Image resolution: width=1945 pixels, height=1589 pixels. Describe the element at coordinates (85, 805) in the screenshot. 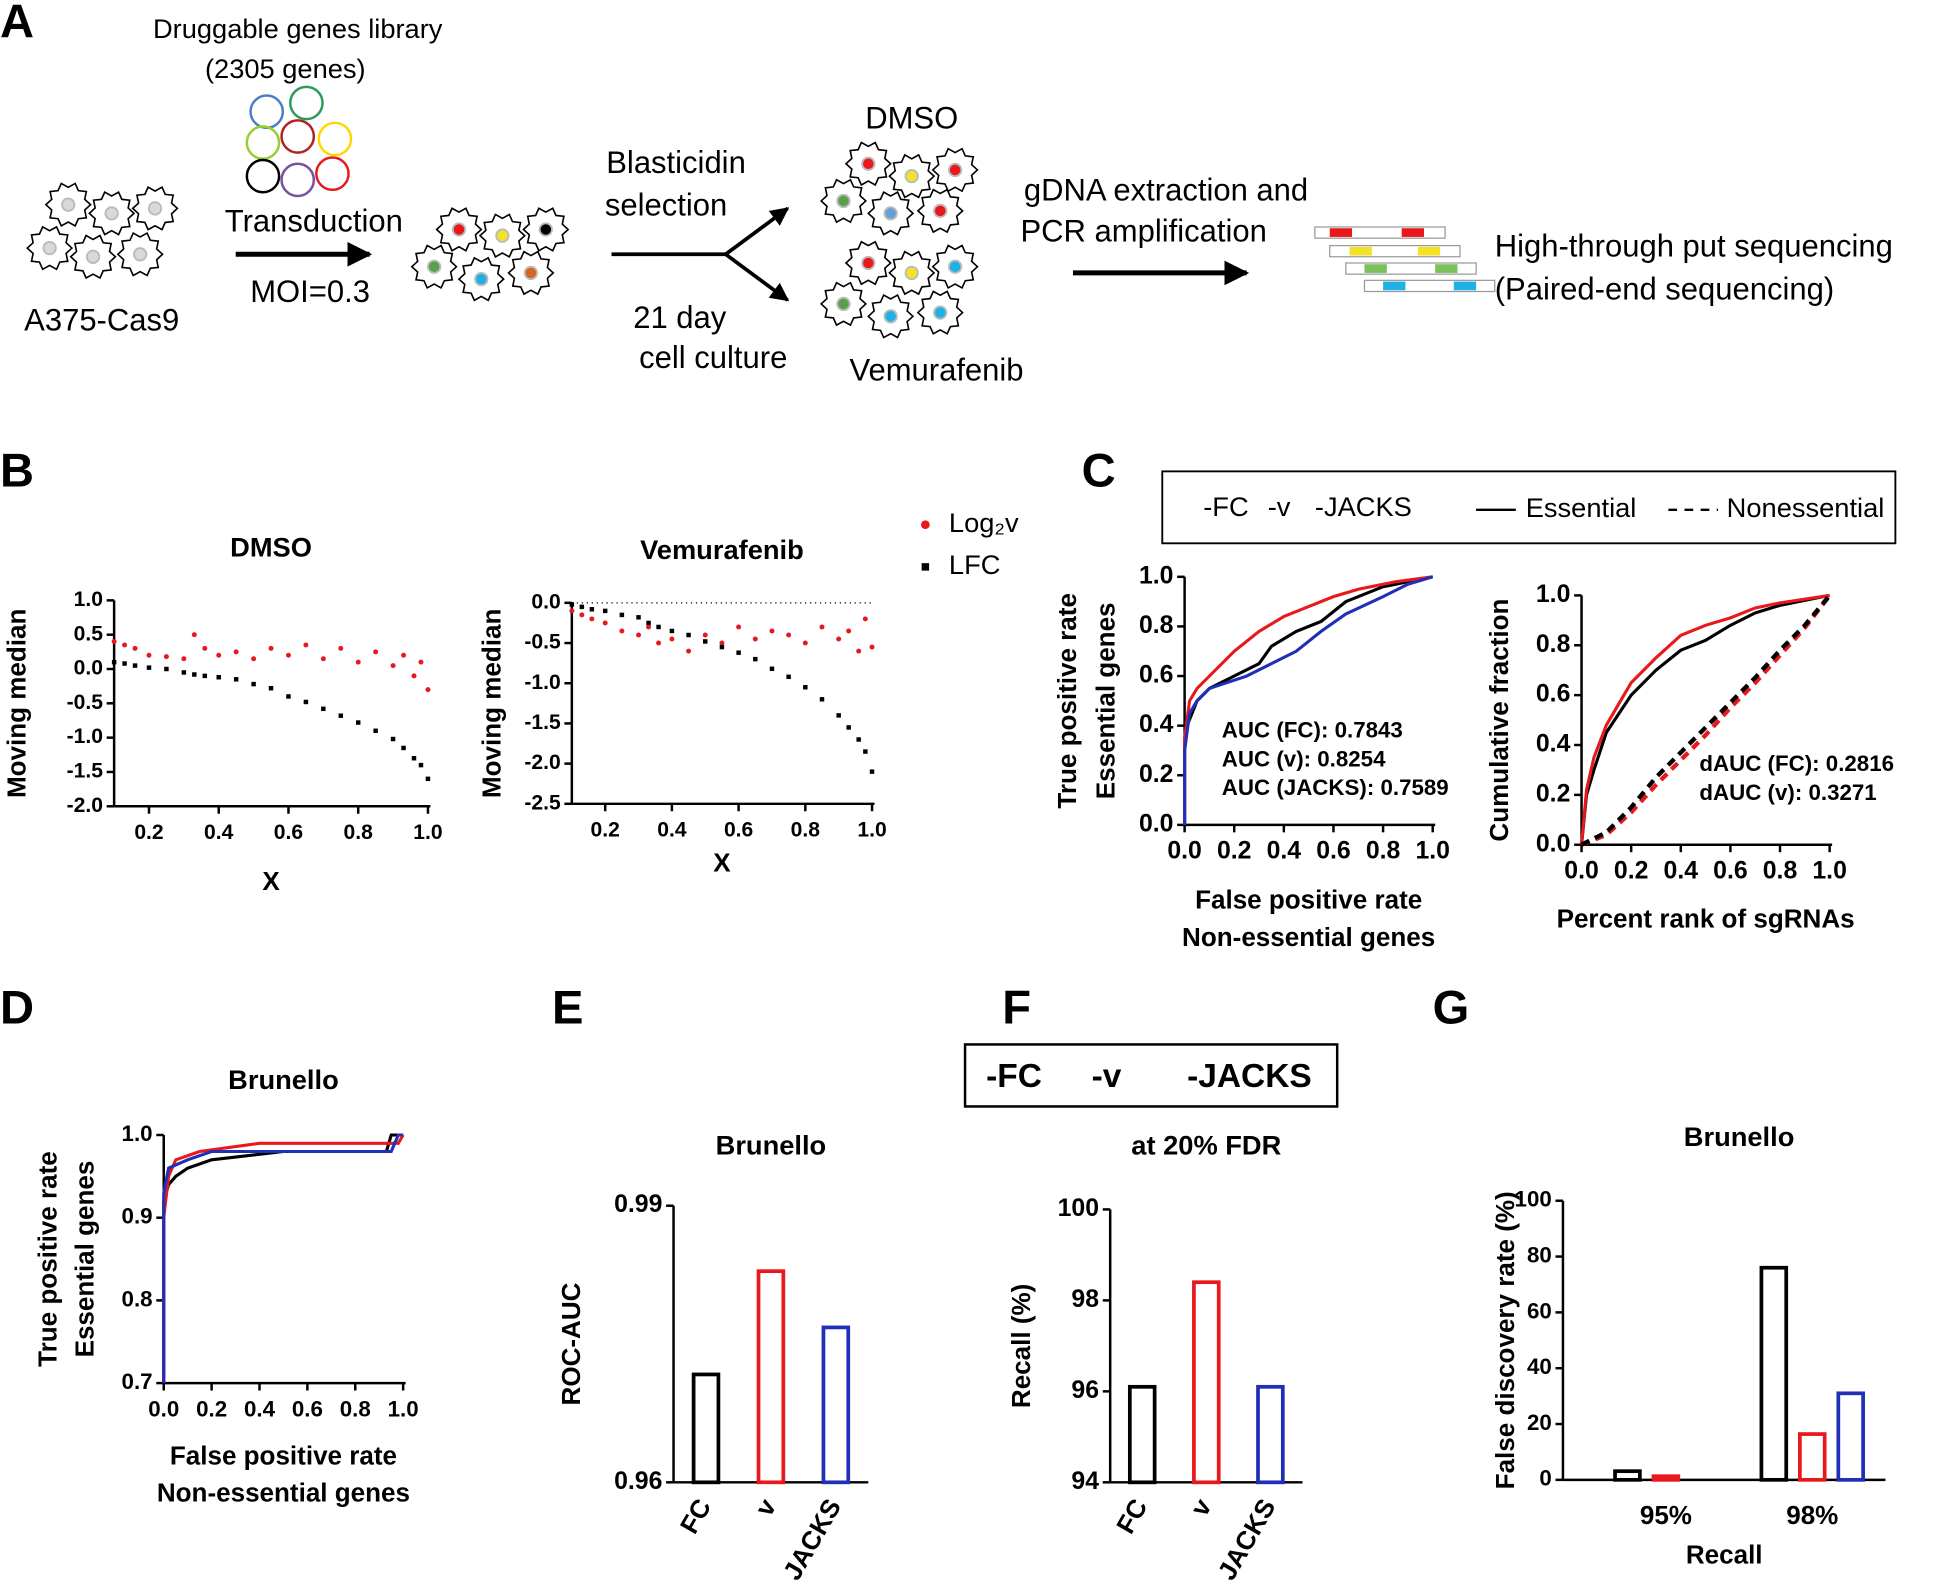

I see `y-tick-label: -2.0` at that location.